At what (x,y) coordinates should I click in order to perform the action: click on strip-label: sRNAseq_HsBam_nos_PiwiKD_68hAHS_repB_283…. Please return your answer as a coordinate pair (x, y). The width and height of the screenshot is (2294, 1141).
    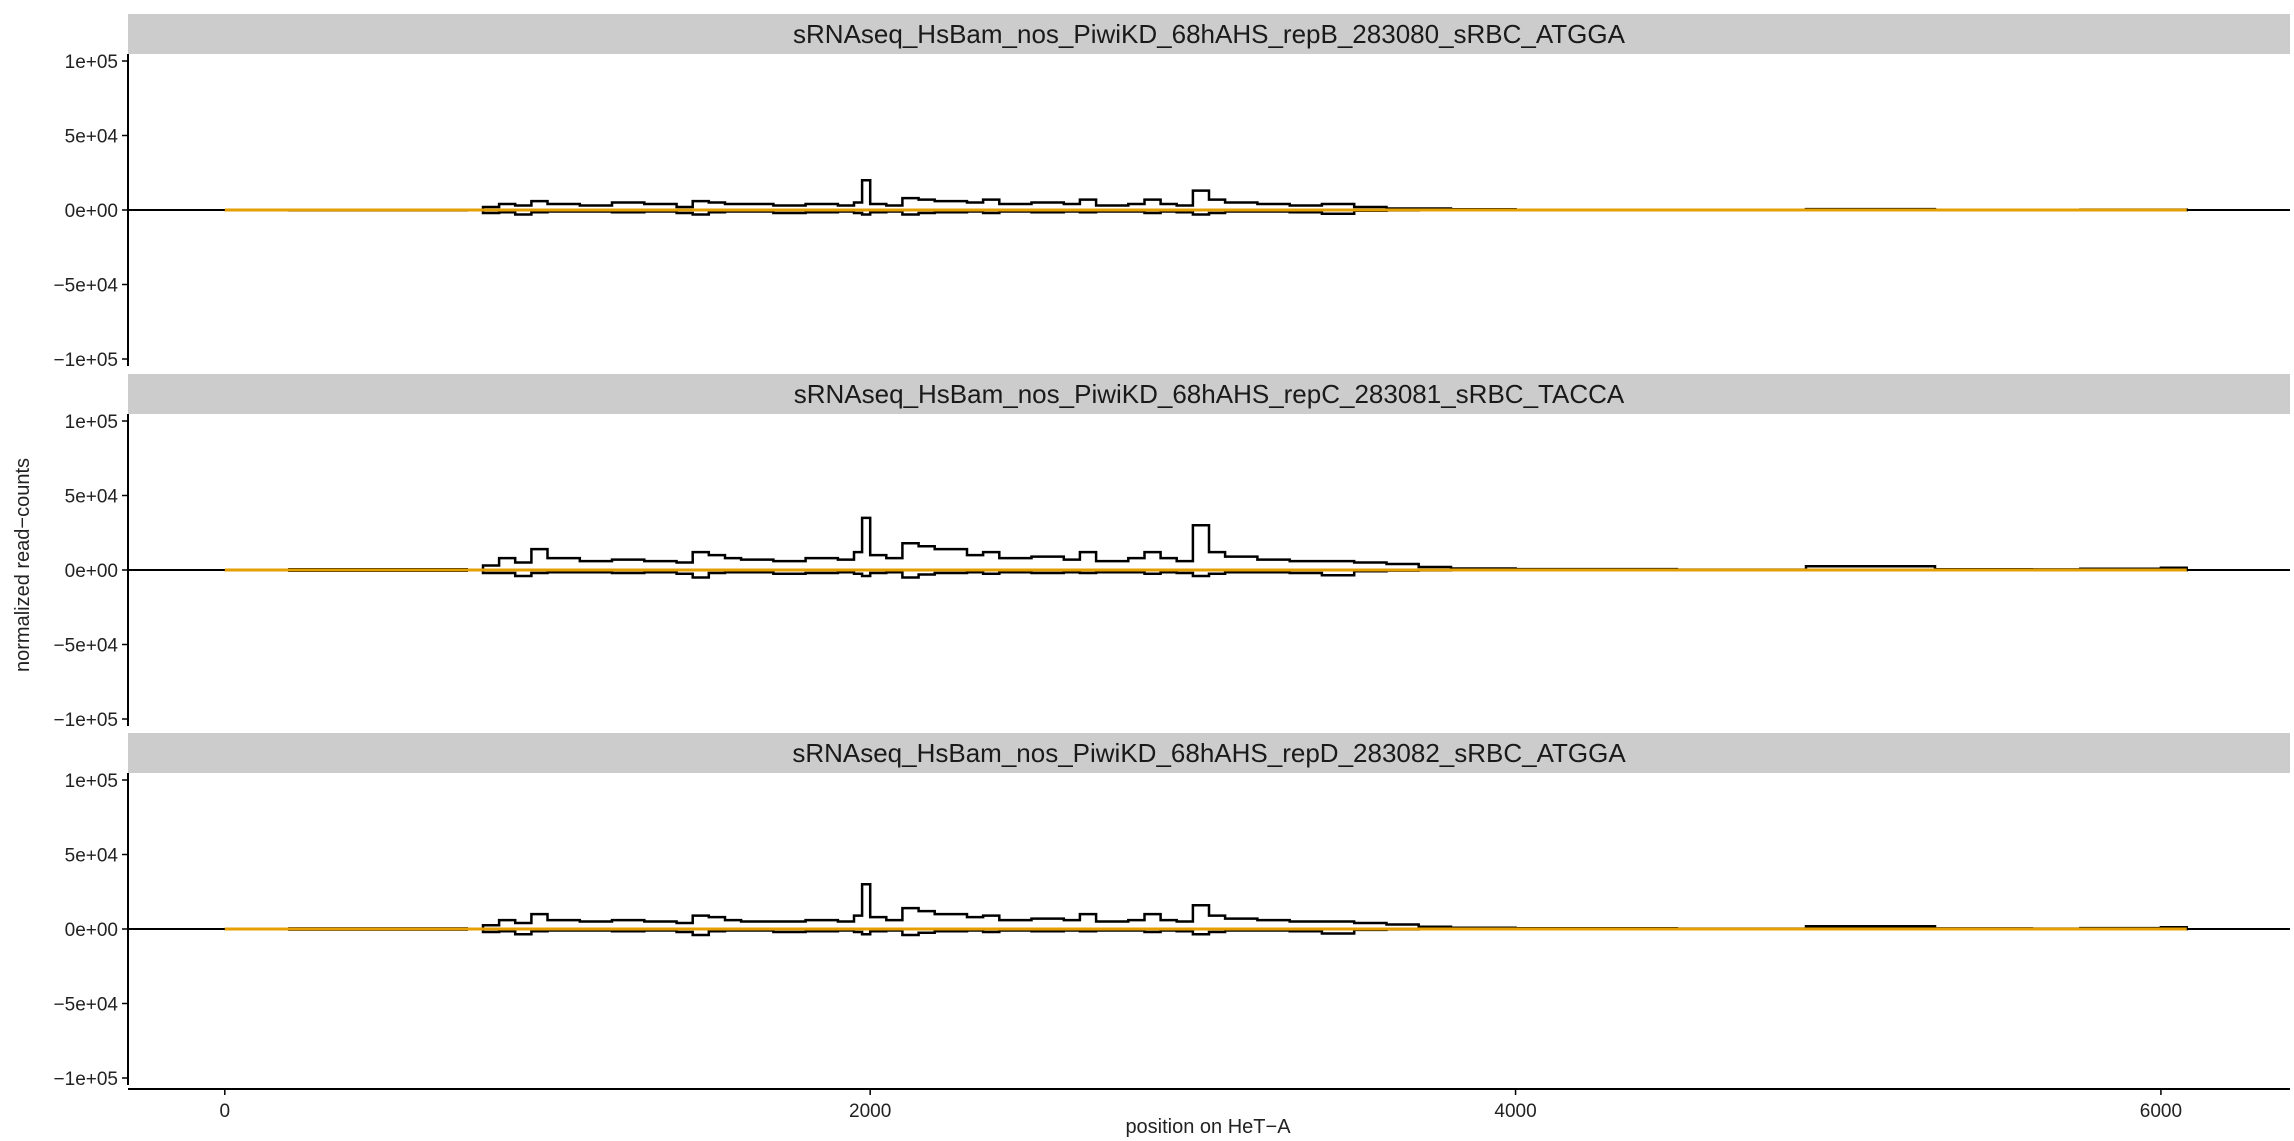
    Looking at the image, I should click on (1209, 34).